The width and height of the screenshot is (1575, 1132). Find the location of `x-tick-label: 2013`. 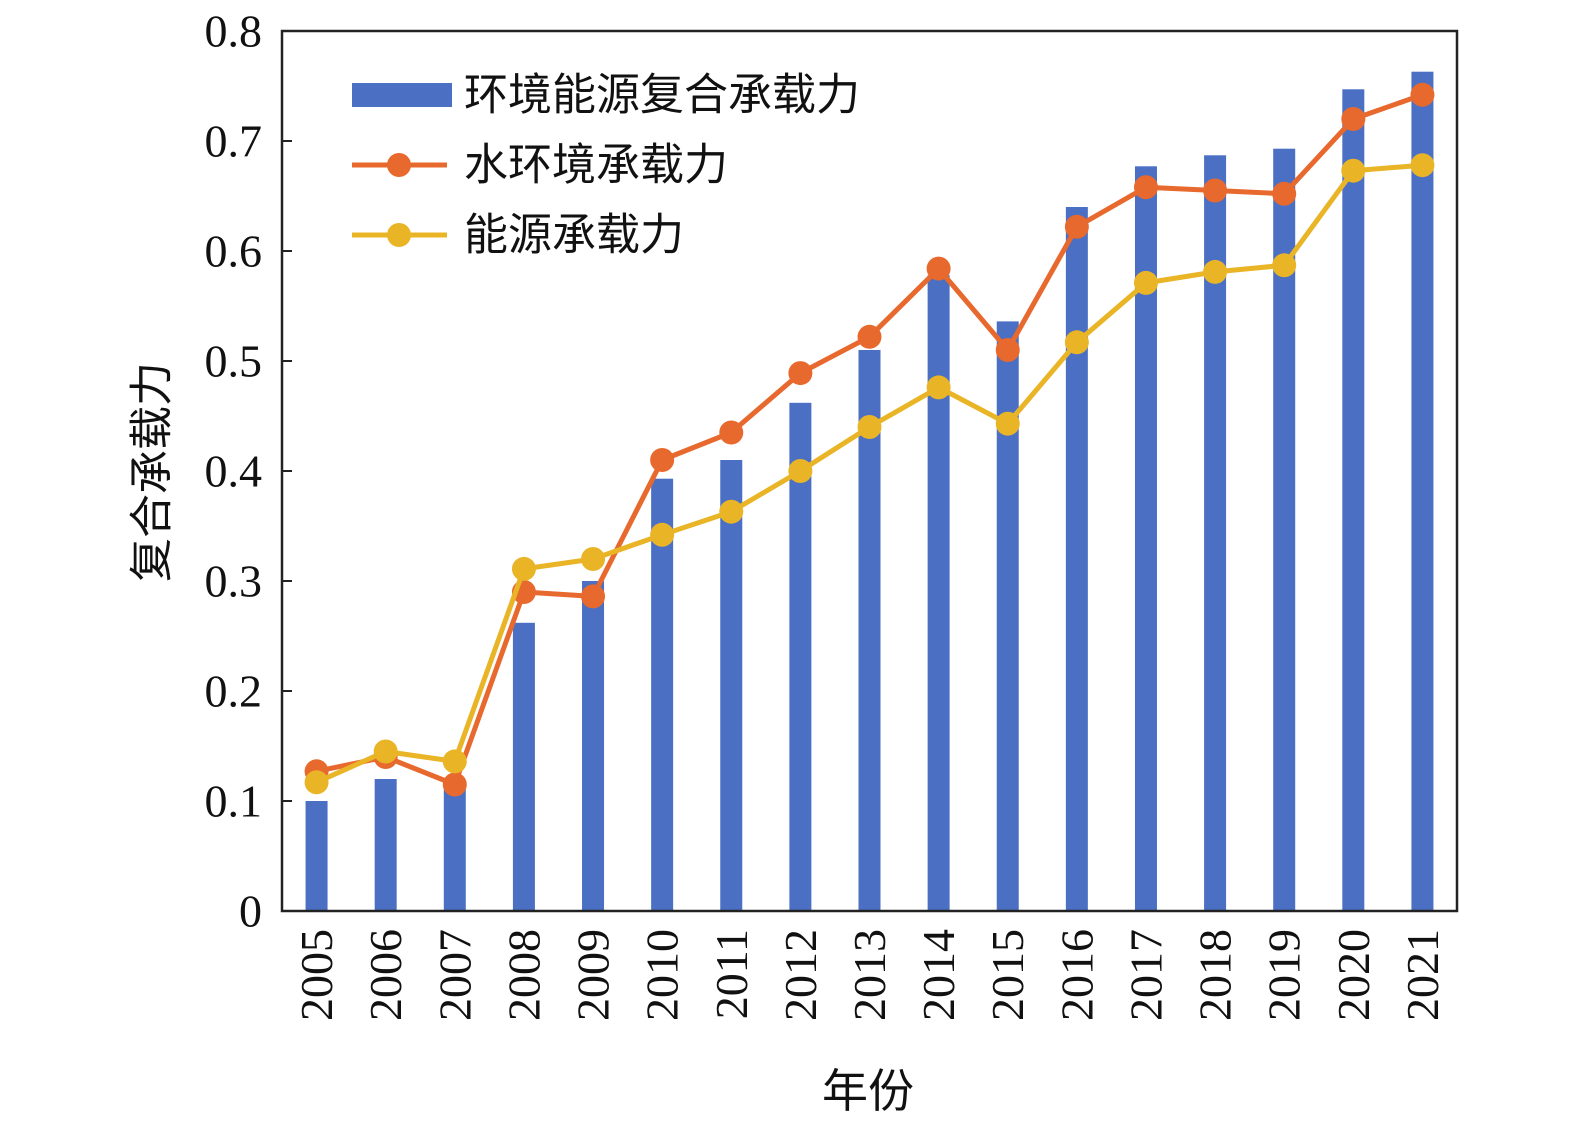

x-tick-label: 2013 is located at coordinates (869, 975).